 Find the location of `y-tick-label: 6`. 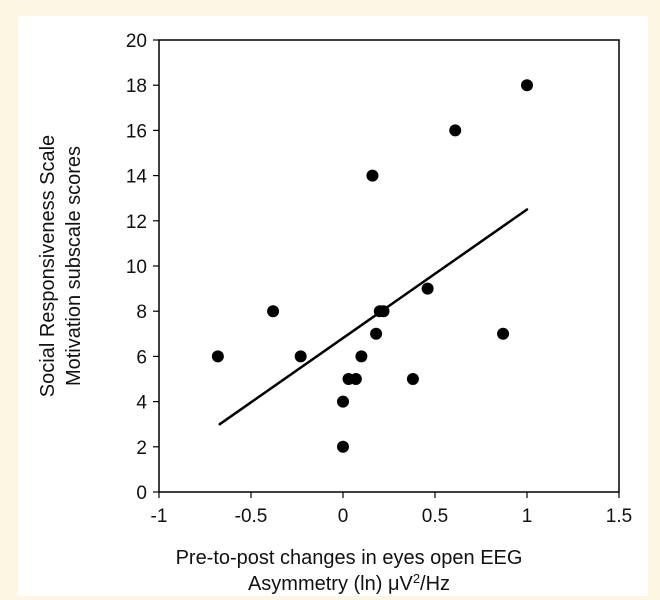

y-tick-label: 6 is located at coordinates (141, 357).